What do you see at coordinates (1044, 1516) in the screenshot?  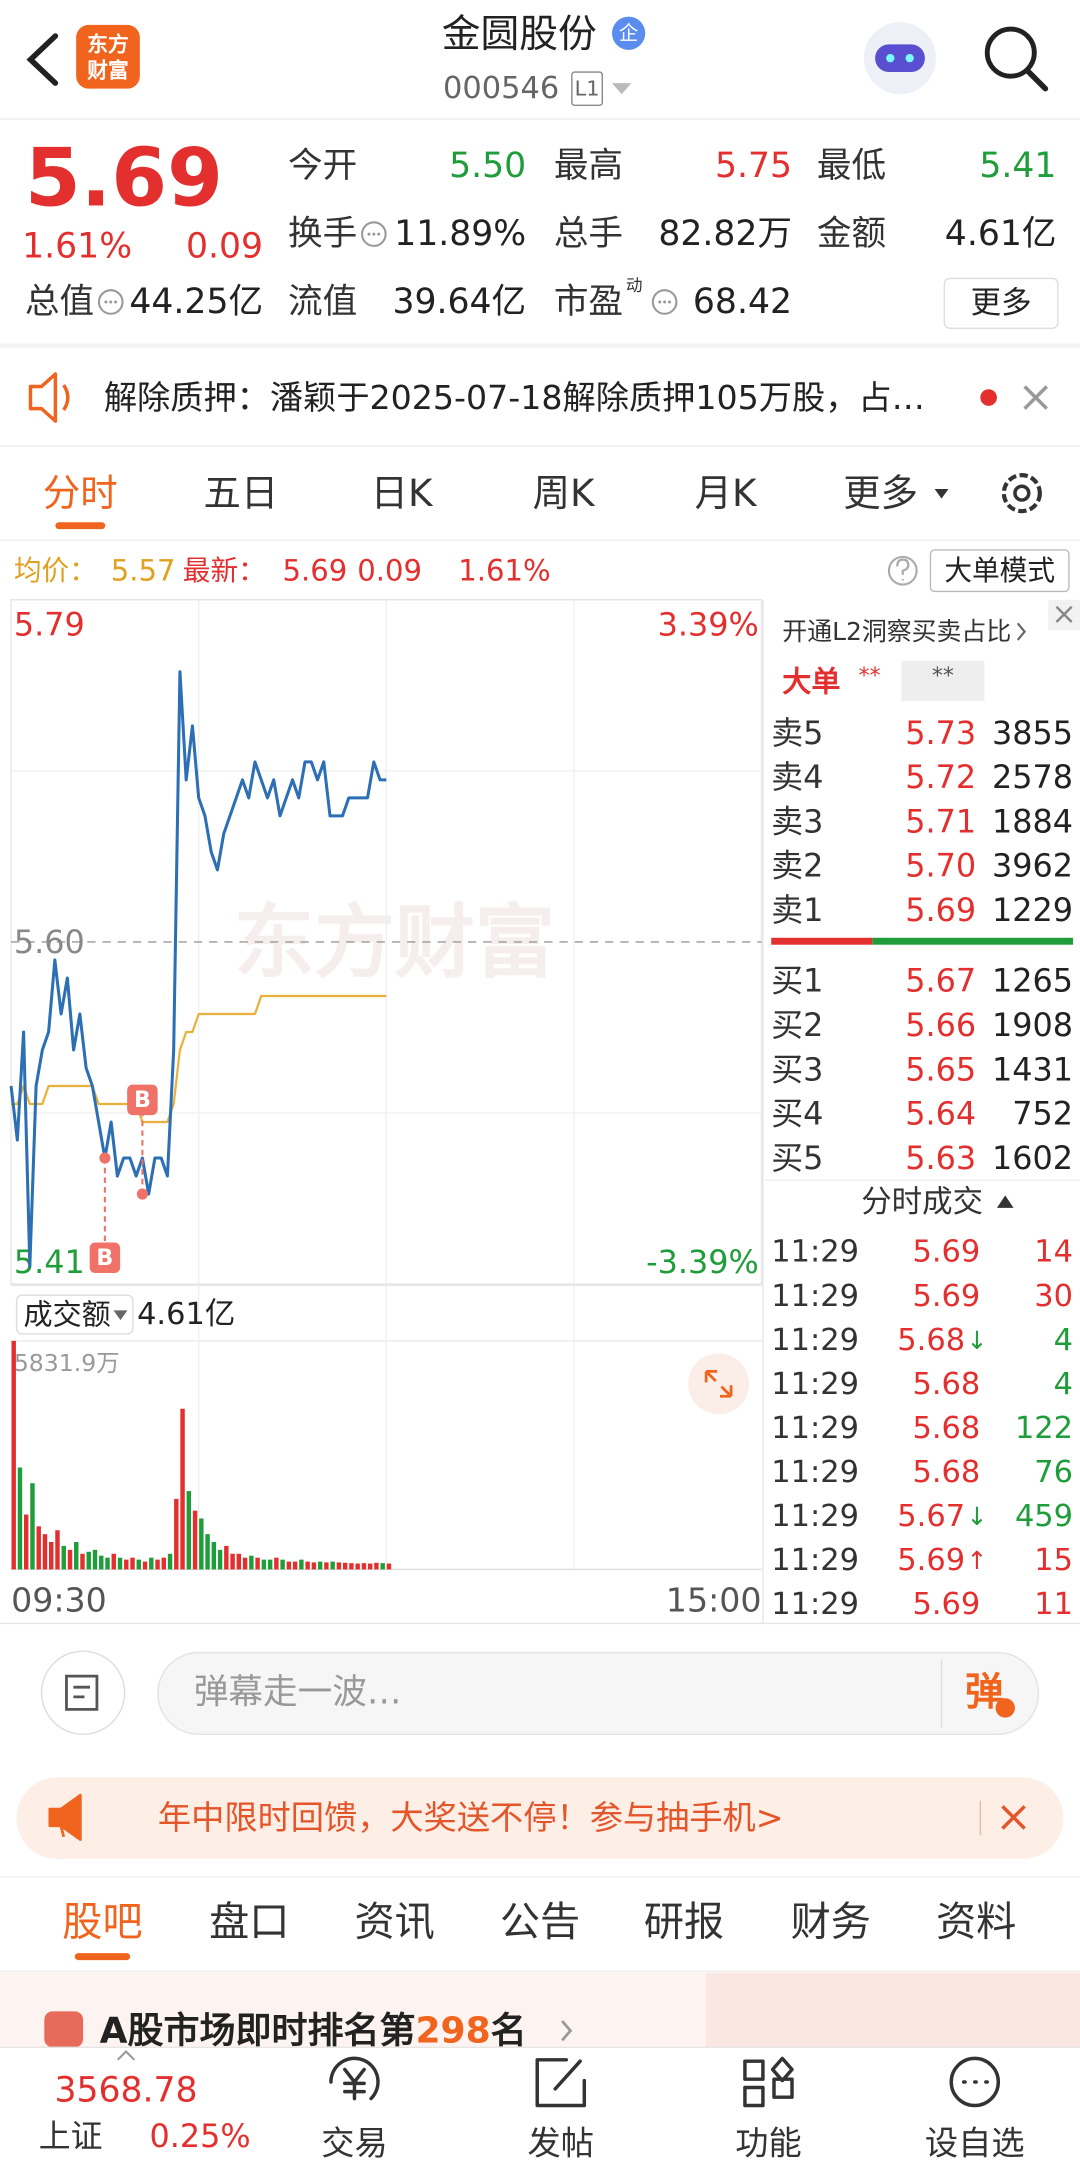 I see `trade-volume: 459` at bounding box center [1044, 1516].